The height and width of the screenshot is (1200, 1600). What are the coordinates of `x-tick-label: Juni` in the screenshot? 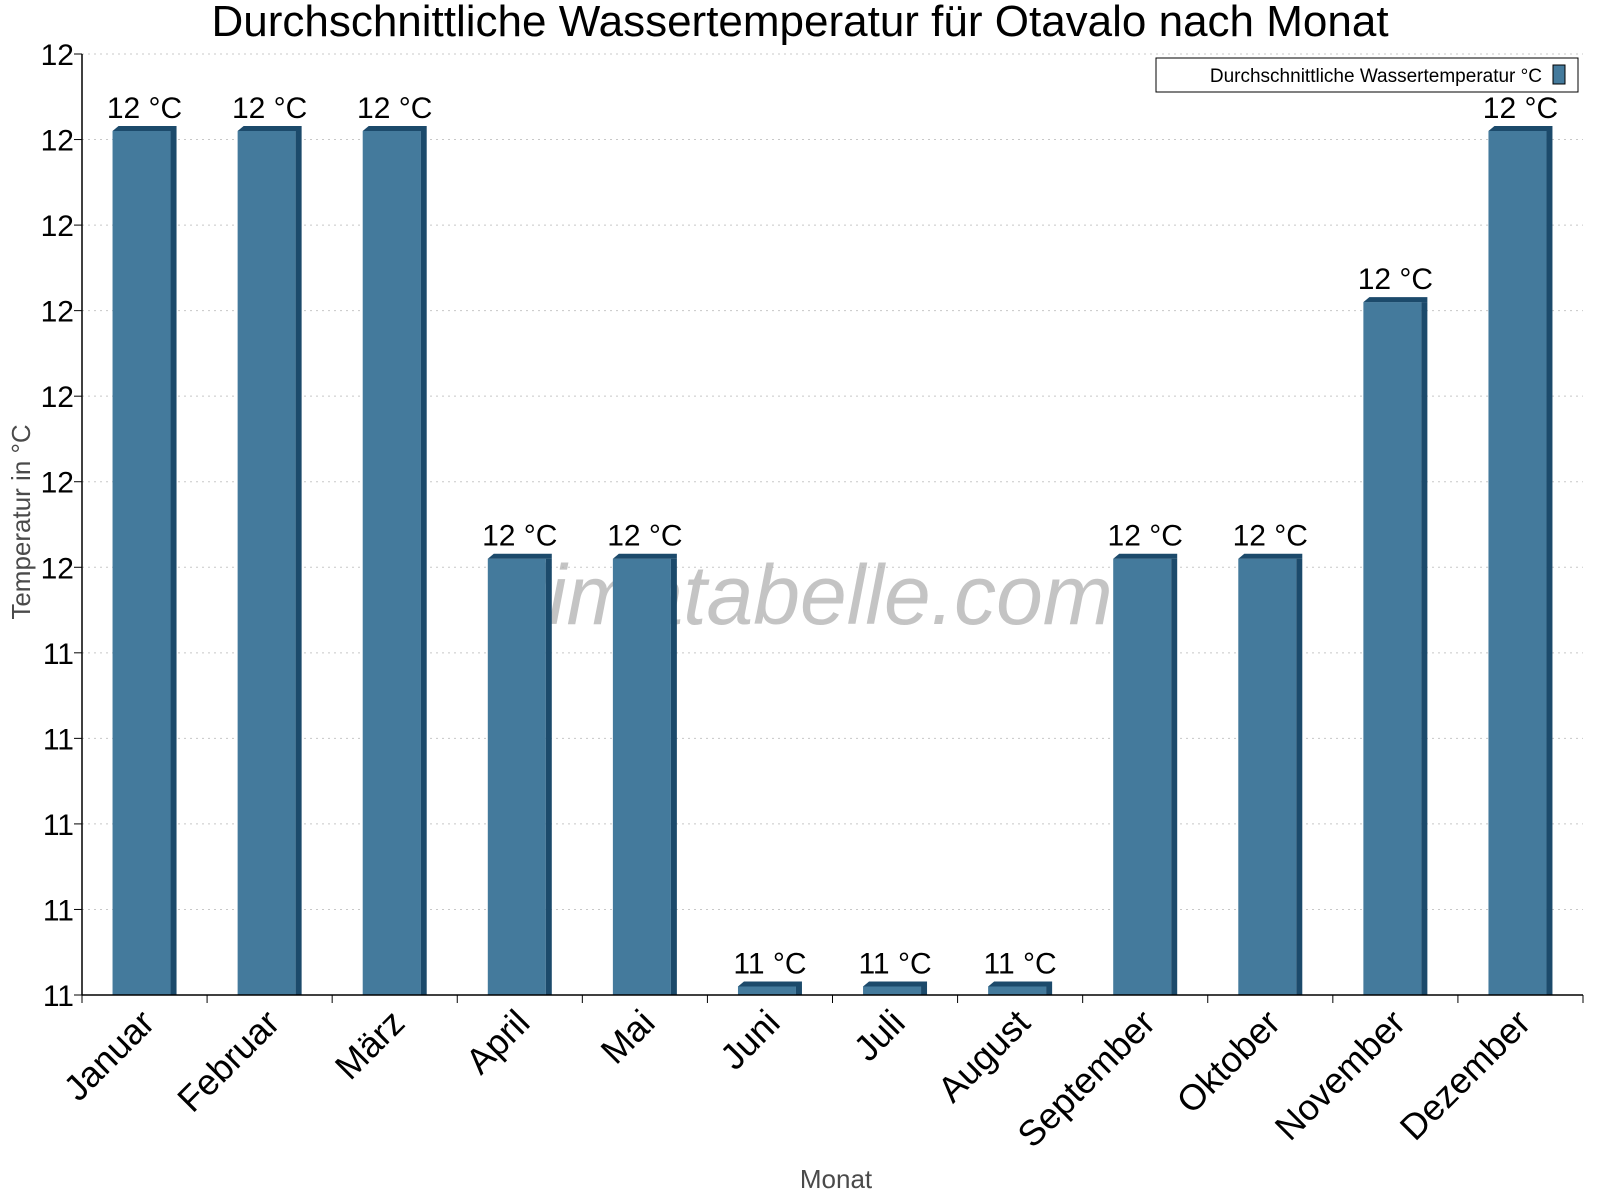 It's located at (750, 1040).